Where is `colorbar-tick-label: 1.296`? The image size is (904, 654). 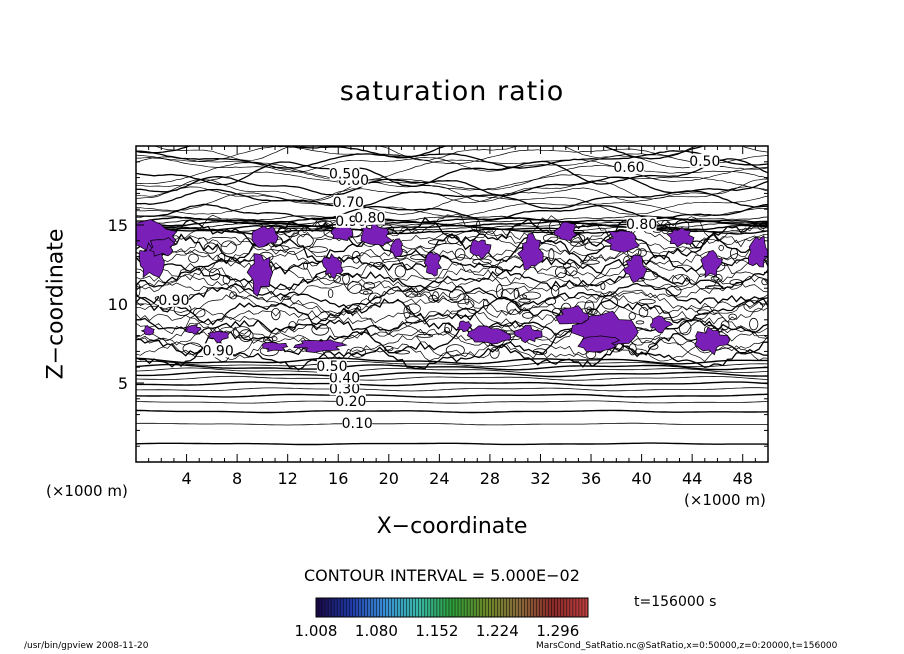 colorbar-tick-label: 1.296 is located at coordinates (557, 631).